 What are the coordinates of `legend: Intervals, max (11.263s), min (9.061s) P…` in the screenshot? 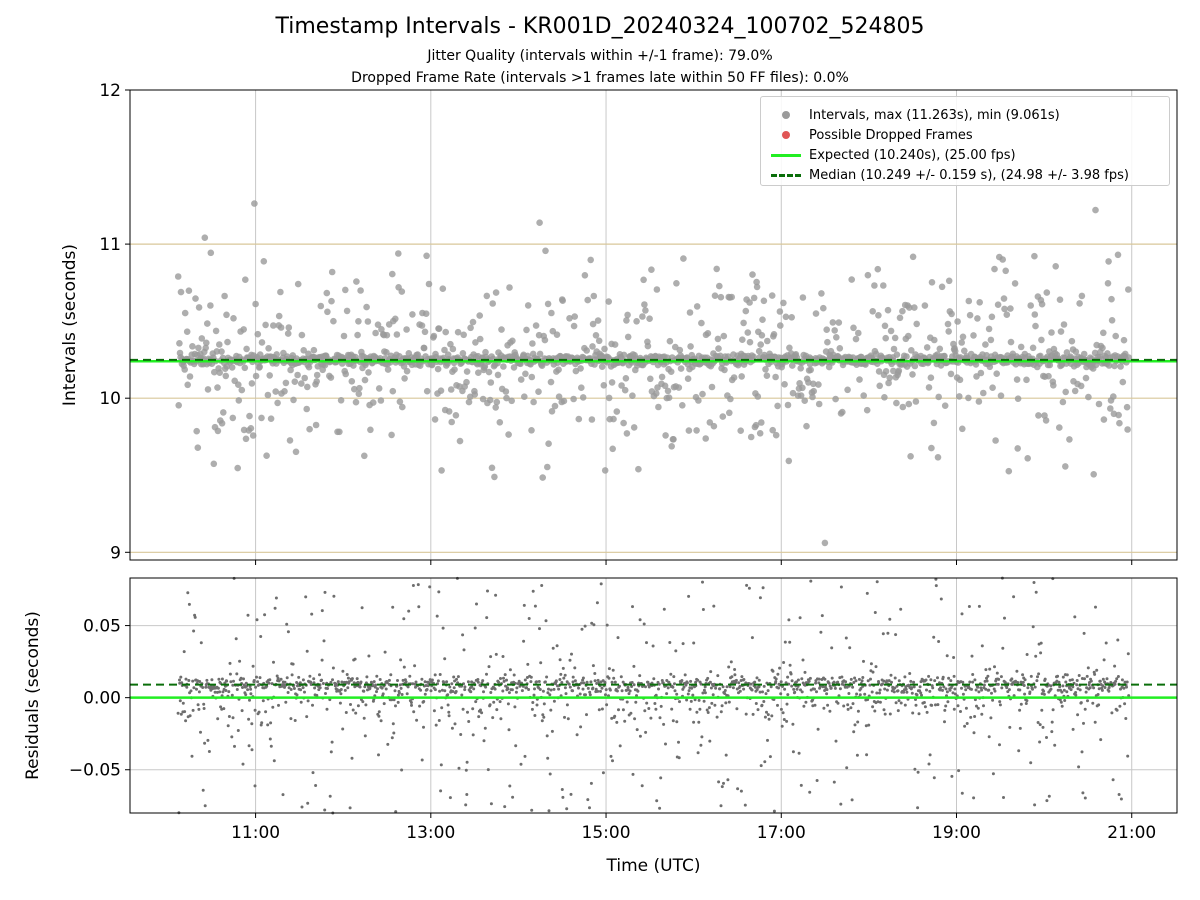 It's located at (965, 141).